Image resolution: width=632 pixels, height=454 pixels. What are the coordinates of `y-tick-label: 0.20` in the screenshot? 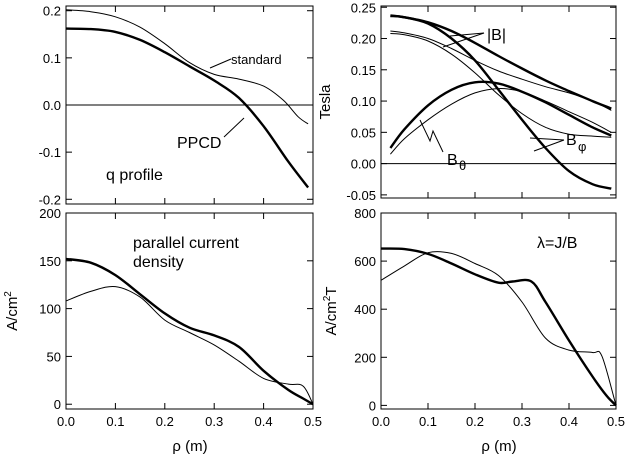 It's located at (363, 39).